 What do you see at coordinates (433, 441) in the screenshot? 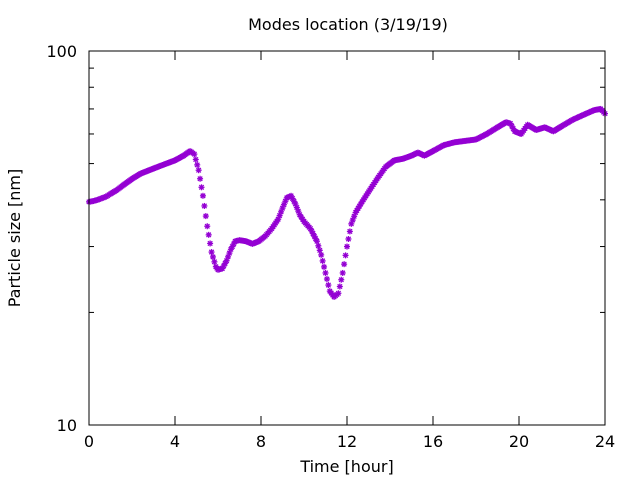
I see `x-tick-label: 16` at bounding box center [433, 441].